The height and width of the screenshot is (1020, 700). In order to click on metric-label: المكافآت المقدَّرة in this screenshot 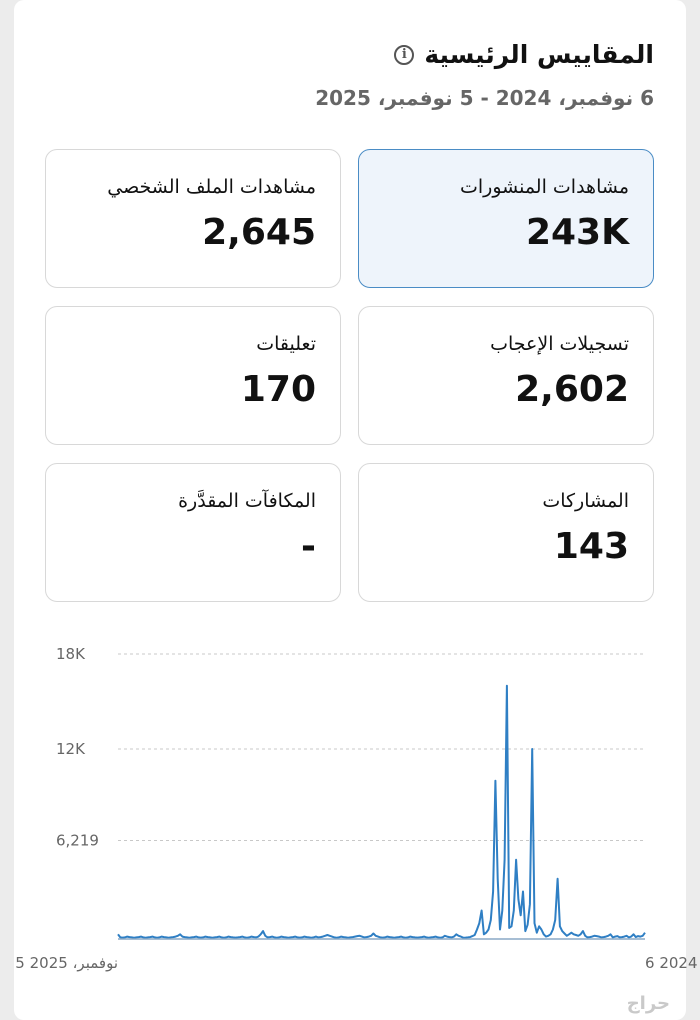, I will do `click(247, 501)`.